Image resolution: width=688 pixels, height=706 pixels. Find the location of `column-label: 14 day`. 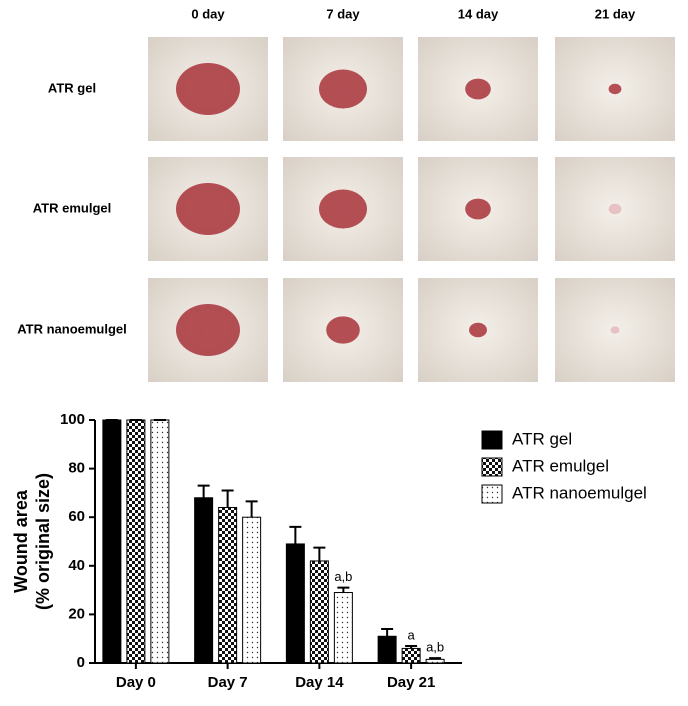

column-label: 14 day is located at coordinates (478, 13).